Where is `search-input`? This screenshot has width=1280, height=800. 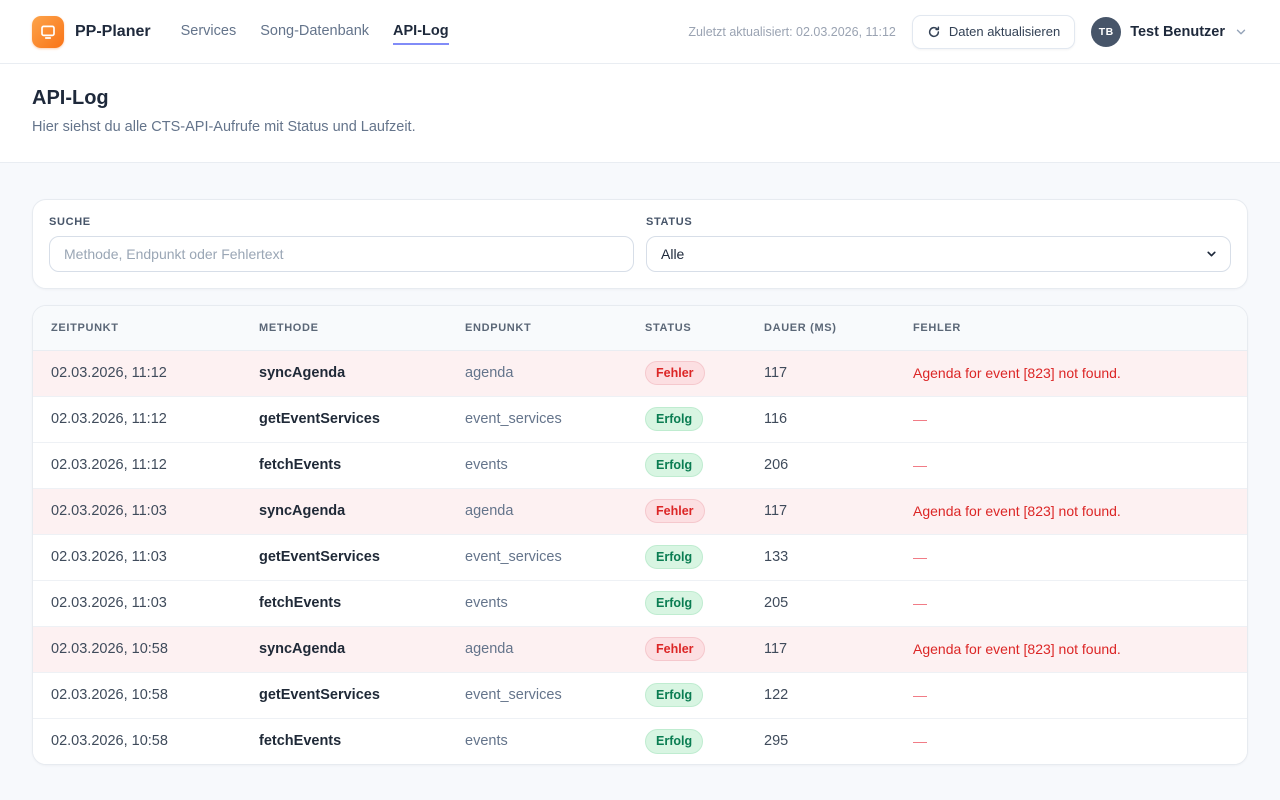 search-input is located at coordinates (341, 254).